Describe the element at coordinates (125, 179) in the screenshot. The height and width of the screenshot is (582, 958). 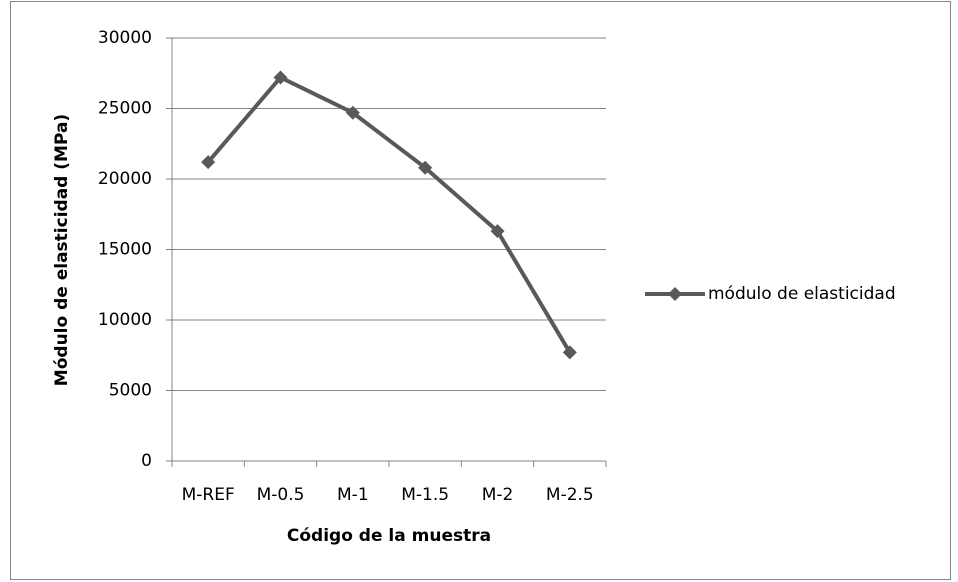
I see `y-tick-label: 20000` at that location.